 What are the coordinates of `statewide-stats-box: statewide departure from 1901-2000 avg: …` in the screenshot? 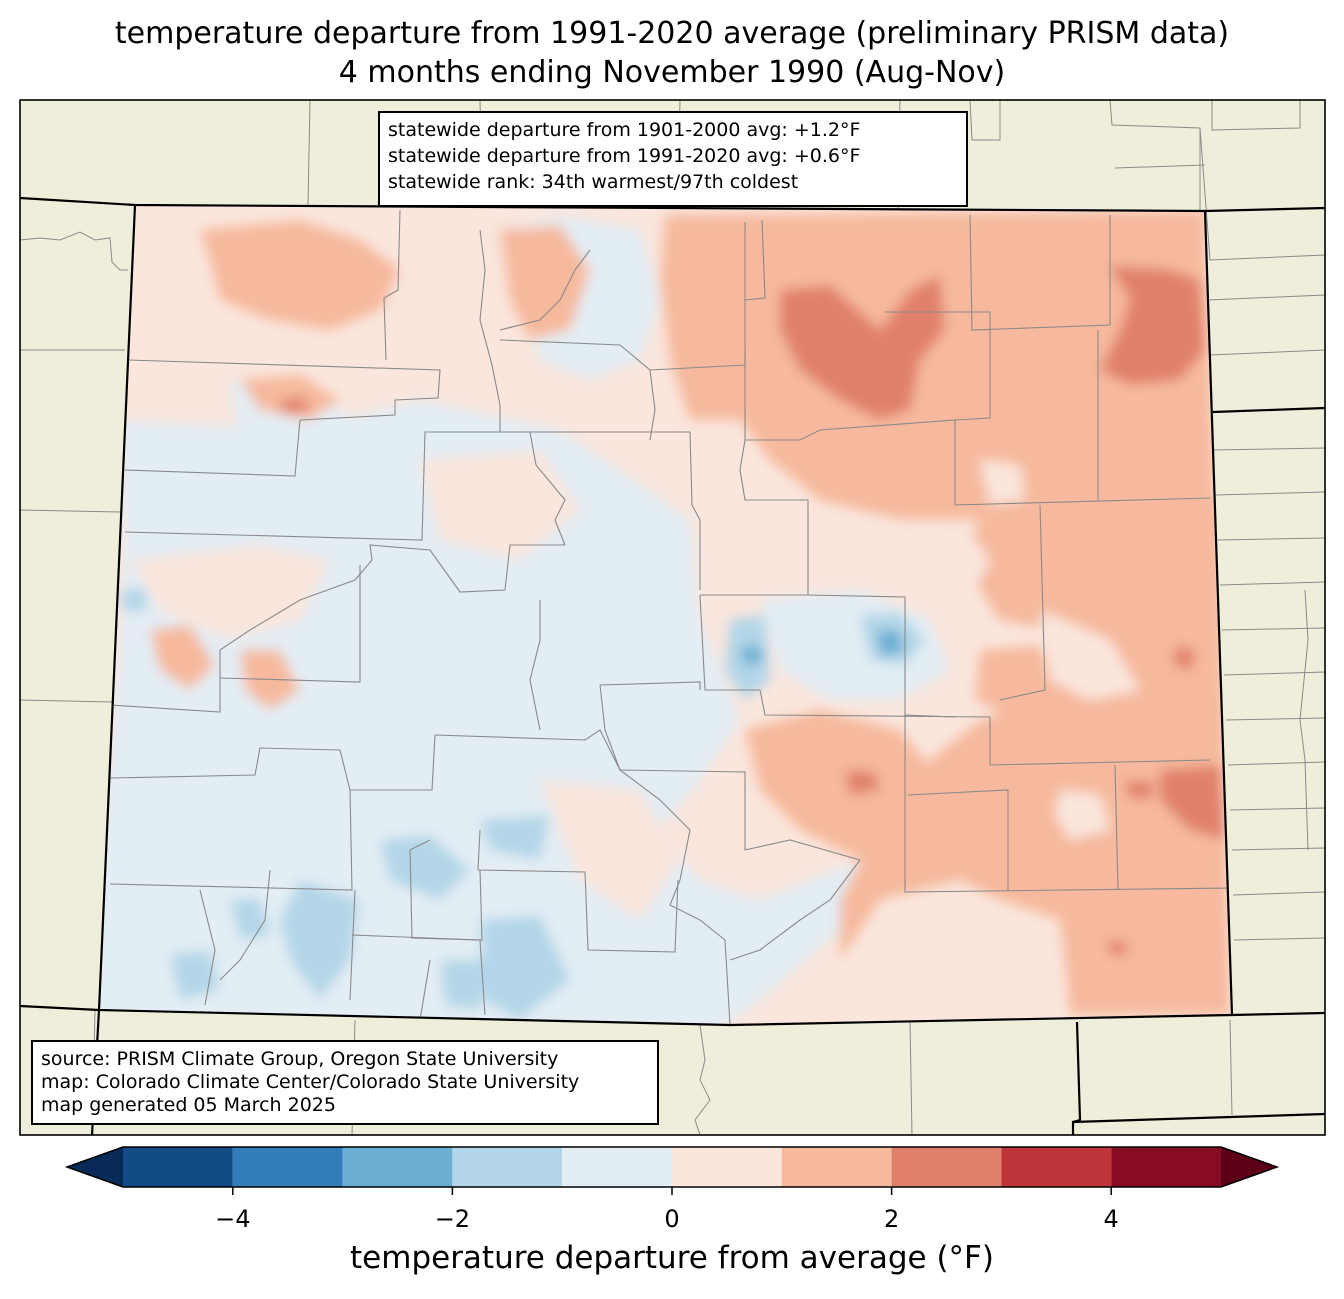 It's located at (673, 159).